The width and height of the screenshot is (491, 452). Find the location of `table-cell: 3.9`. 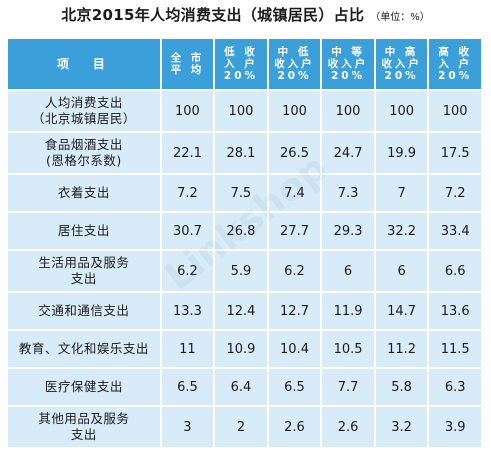

table-cell: 3.9 is located at coordinates (455, 427).